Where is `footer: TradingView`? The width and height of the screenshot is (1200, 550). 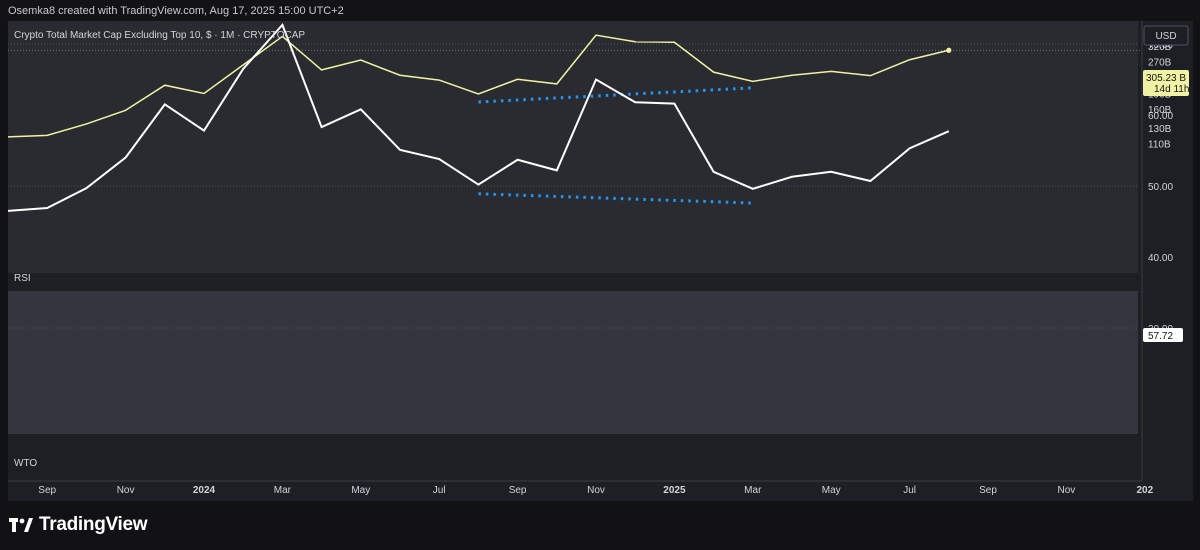
footer: TradingView is located at coordinates (600, 525).